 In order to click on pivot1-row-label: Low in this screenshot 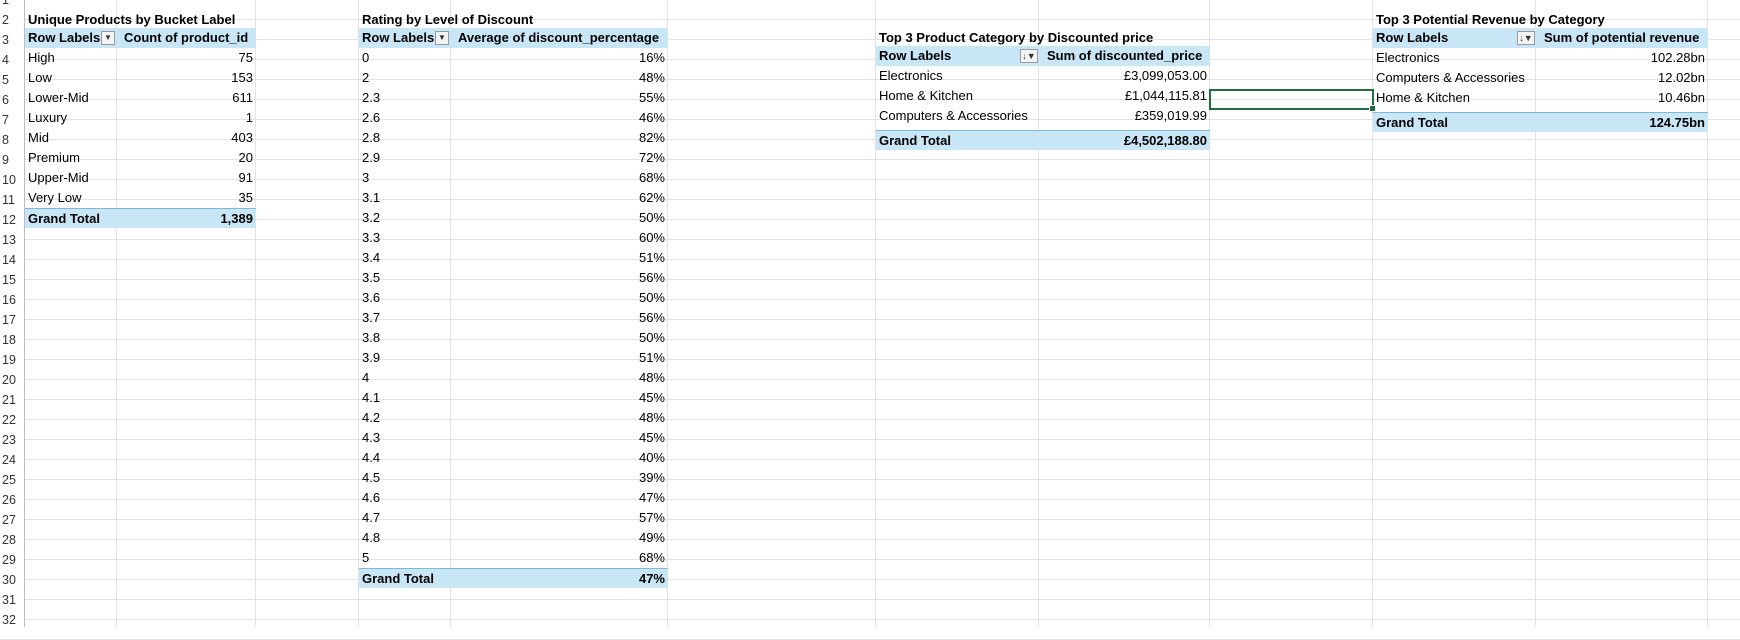, I will do `click(40, 77)`.